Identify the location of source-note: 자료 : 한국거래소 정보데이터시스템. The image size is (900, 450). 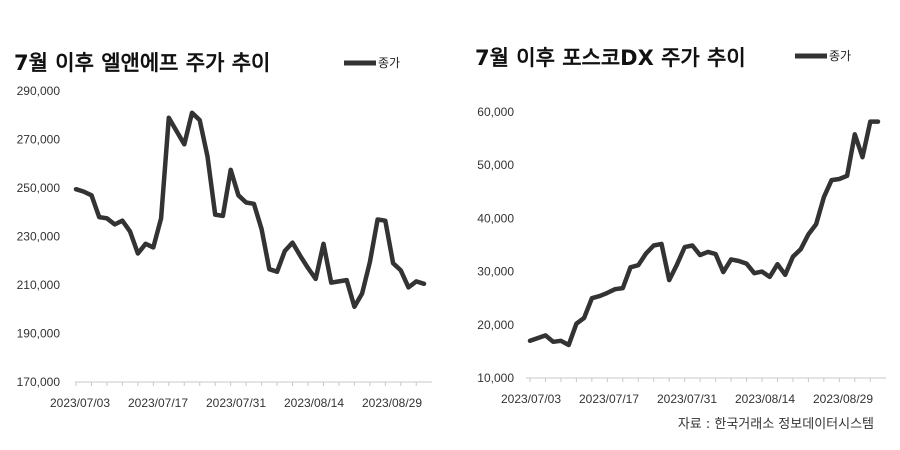
(776, 424).